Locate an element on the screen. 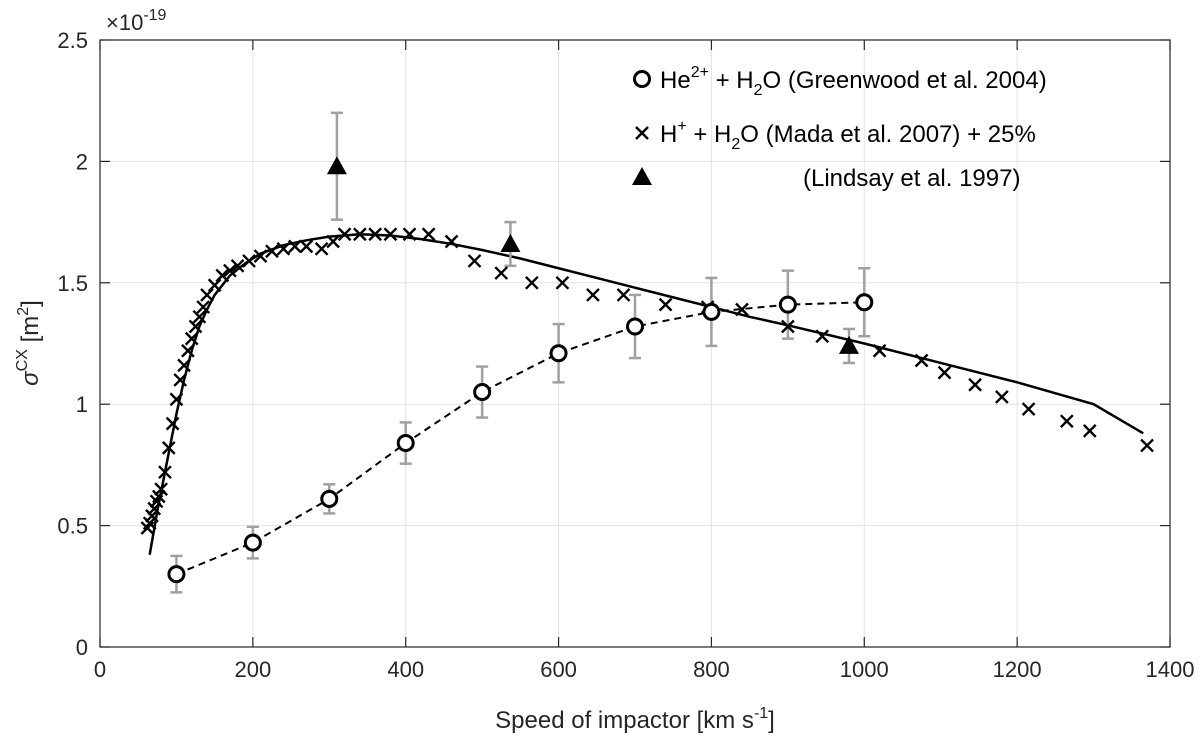 Image resolution: width=1200 pixels, height=737 pixels. x-tick-label: 1000 is located at coordinates (864, 669).